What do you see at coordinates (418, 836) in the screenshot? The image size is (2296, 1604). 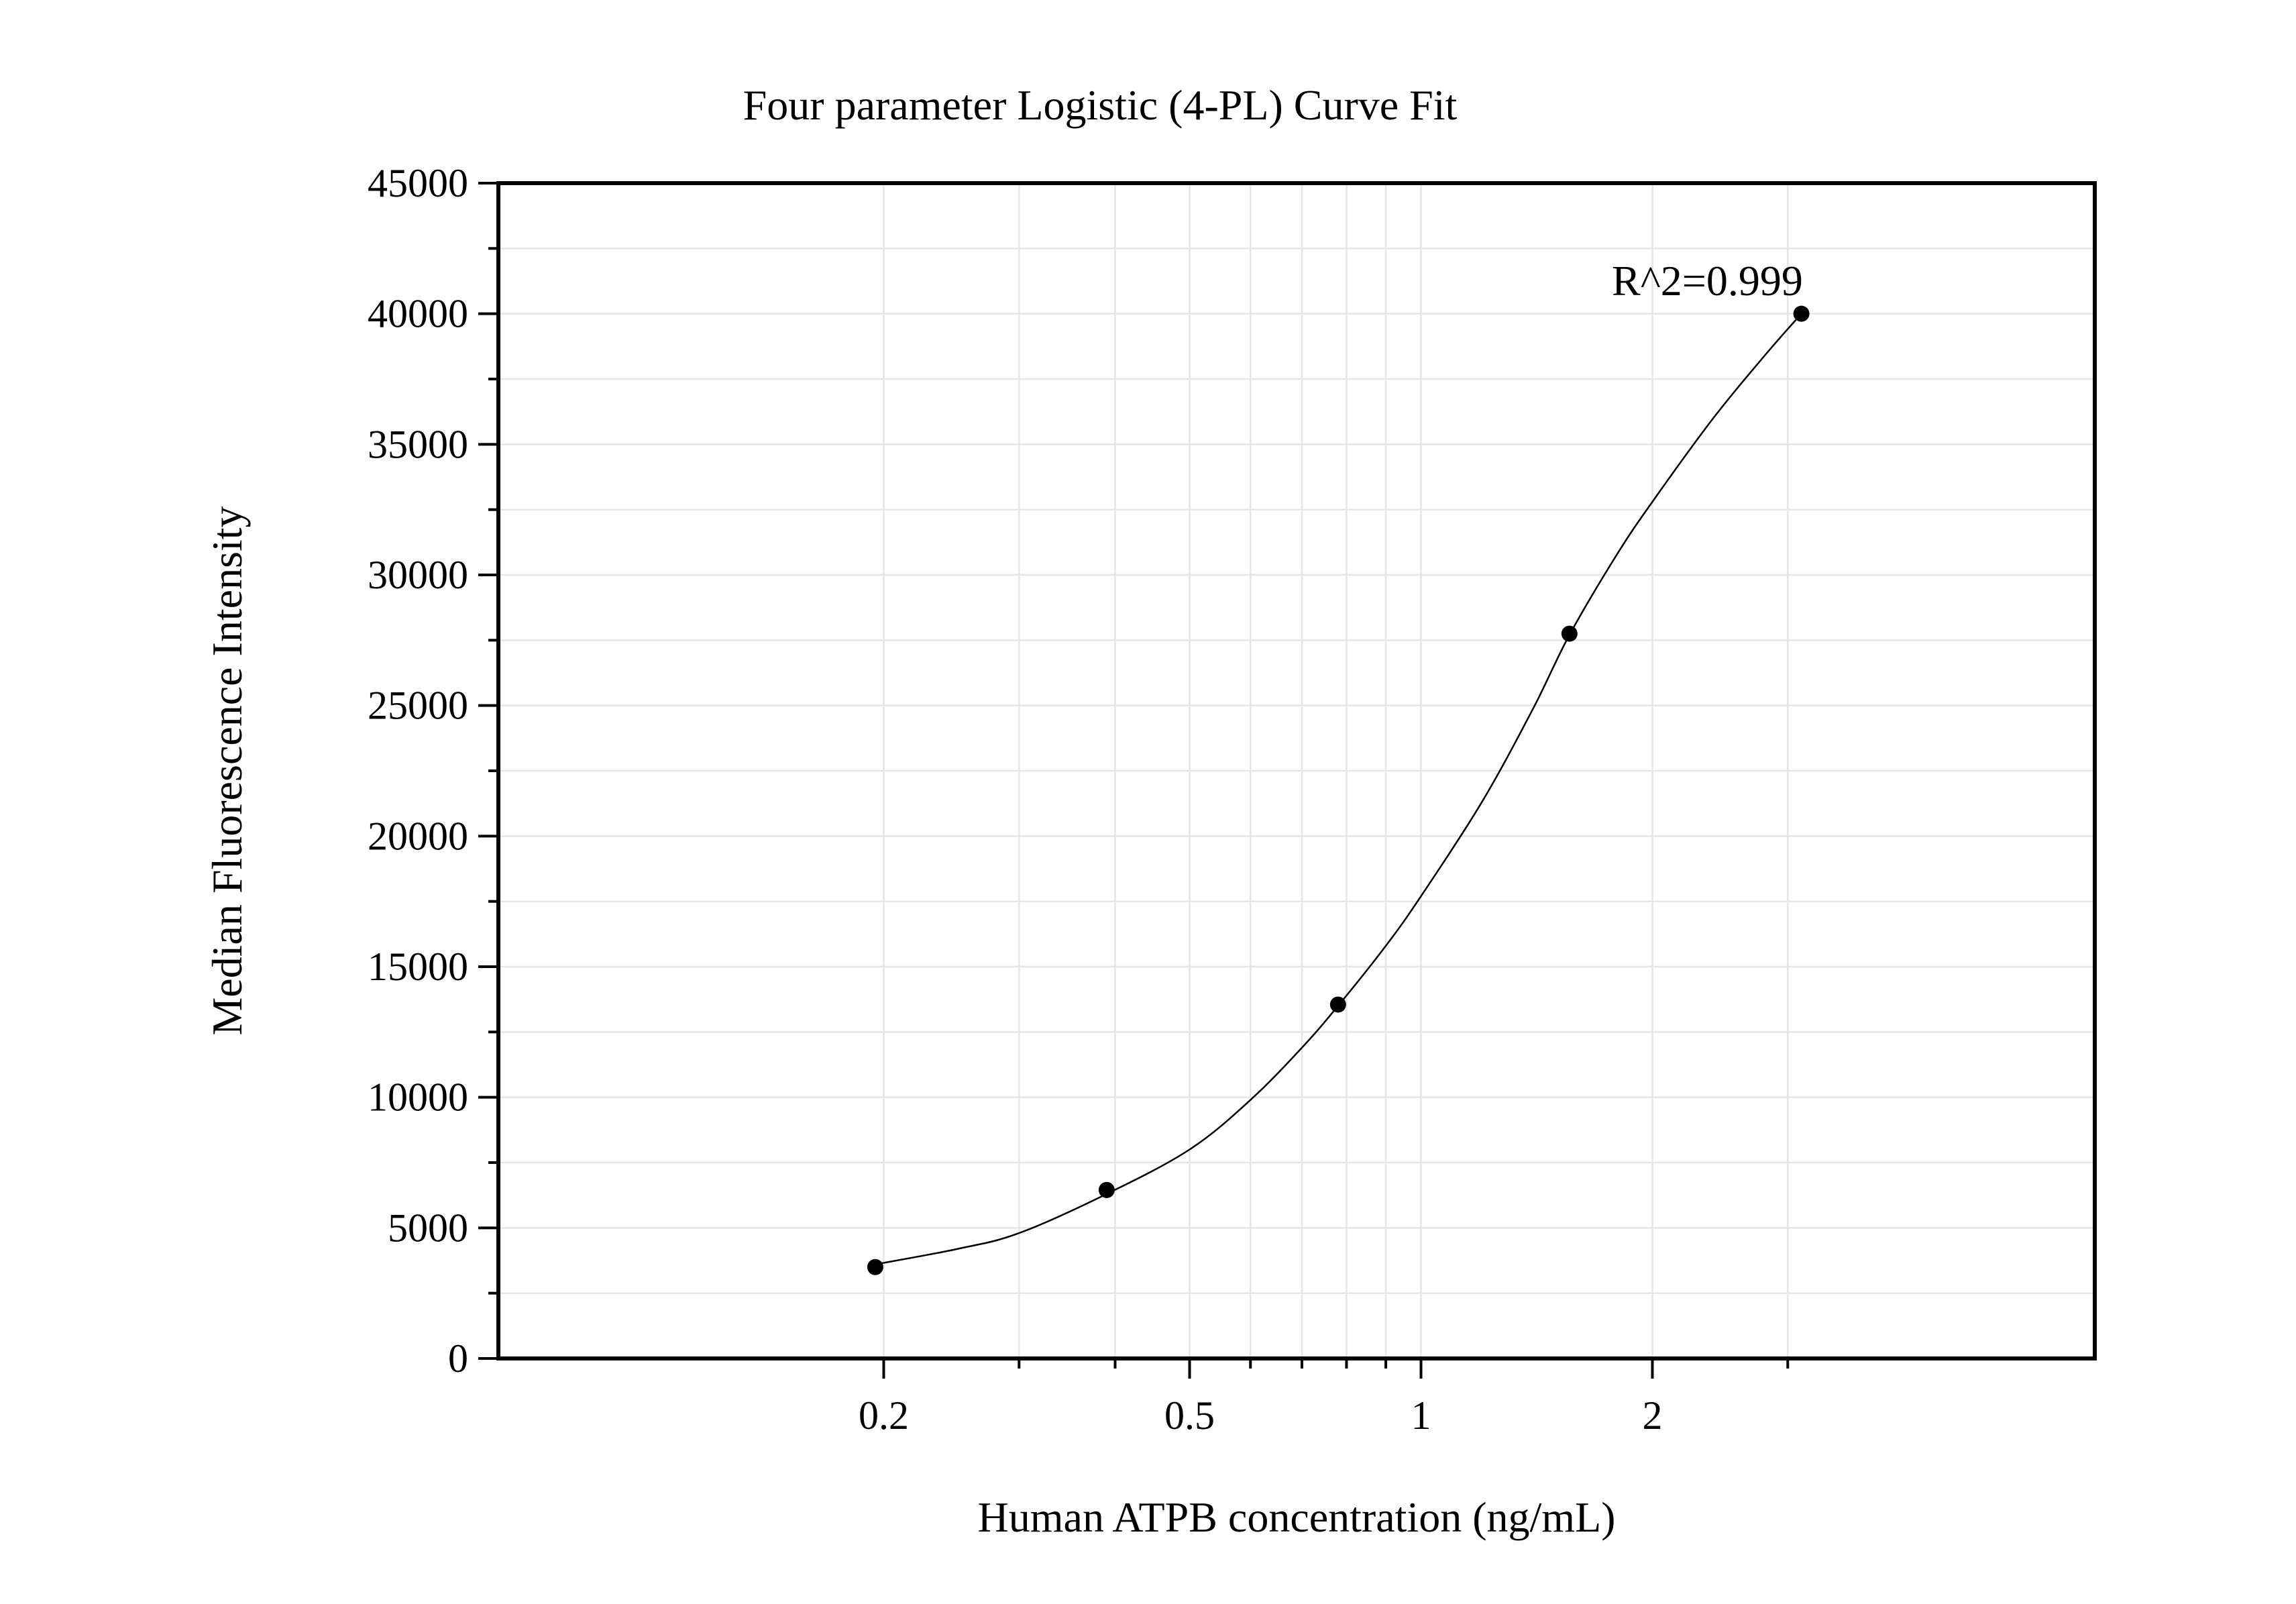 I see `y-tick-label: 20000` at bounding box center [418, 836].